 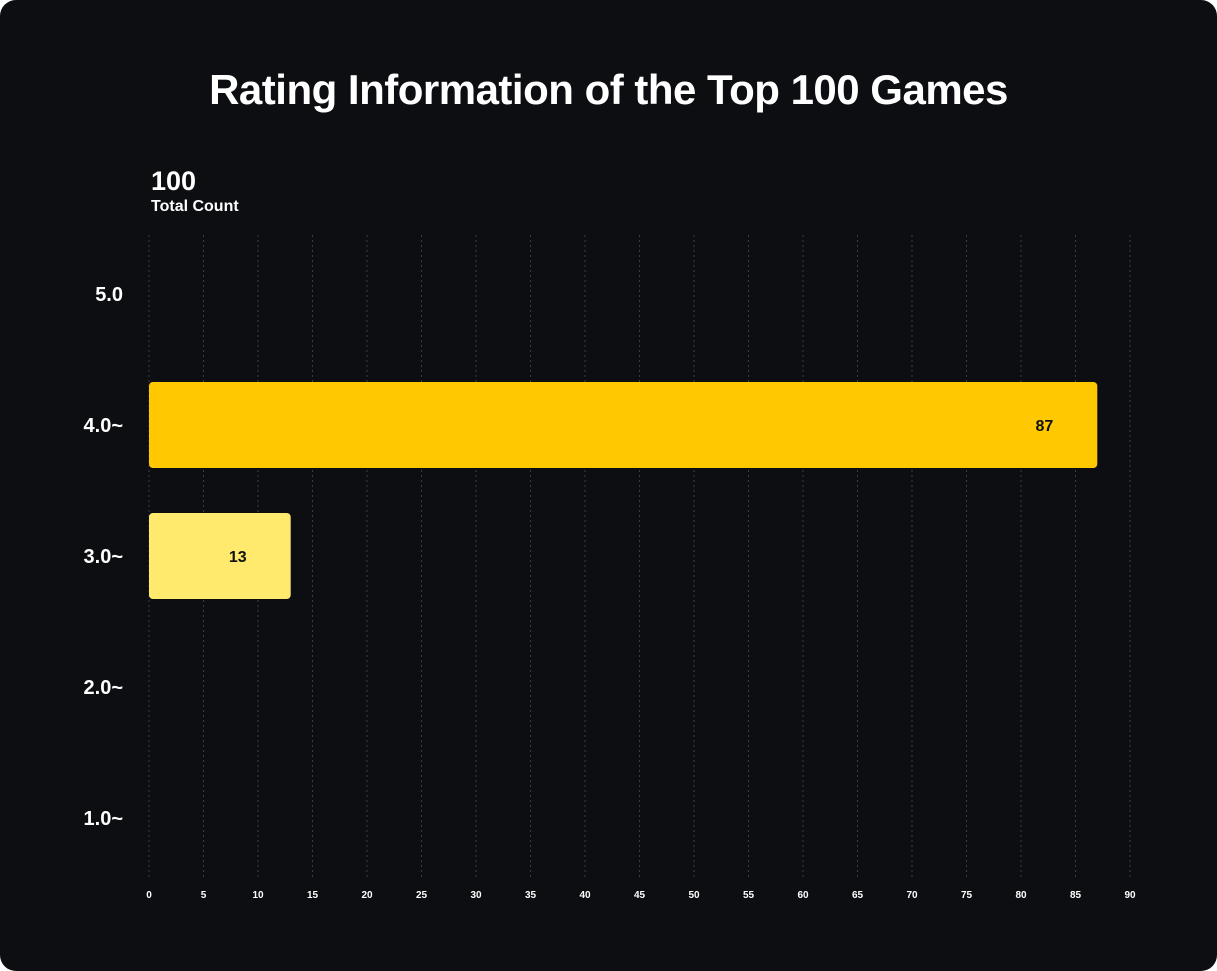 What do you see at coordinates (476, 895) in the screenshot?
I see `x-tick-label: 30` at bounding box center [476, 895].